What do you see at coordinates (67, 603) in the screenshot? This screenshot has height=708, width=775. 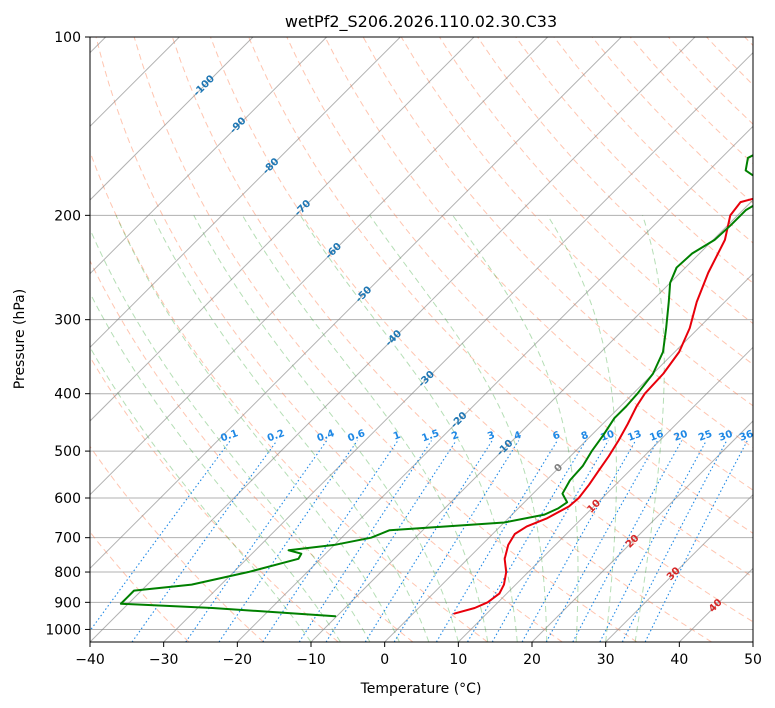 I see `y-tick-label: 900` at bounding box center [67, 603].